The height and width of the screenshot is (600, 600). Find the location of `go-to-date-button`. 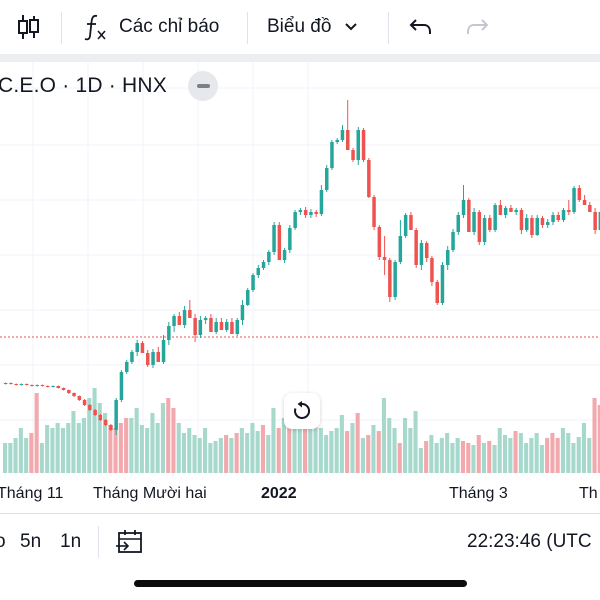

go-to-date-button is located at coordinates (130, 542).